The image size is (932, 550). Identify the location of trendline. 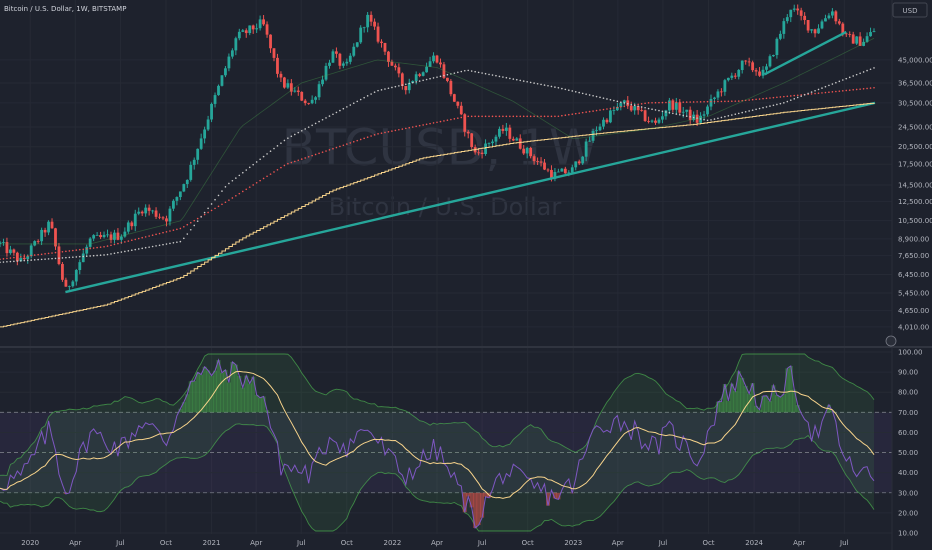
(805, 53).